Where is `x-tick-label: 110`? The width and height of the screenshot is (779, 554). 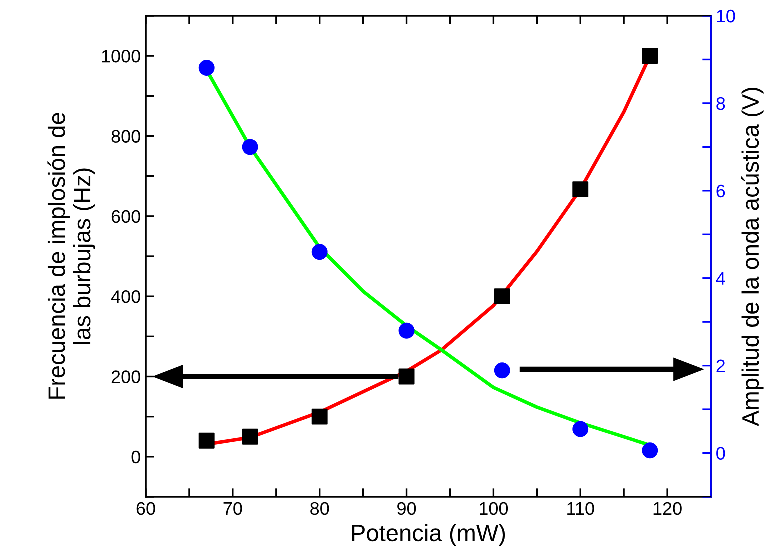 x-tick-label: 110 is located at coordinates (581, 509).